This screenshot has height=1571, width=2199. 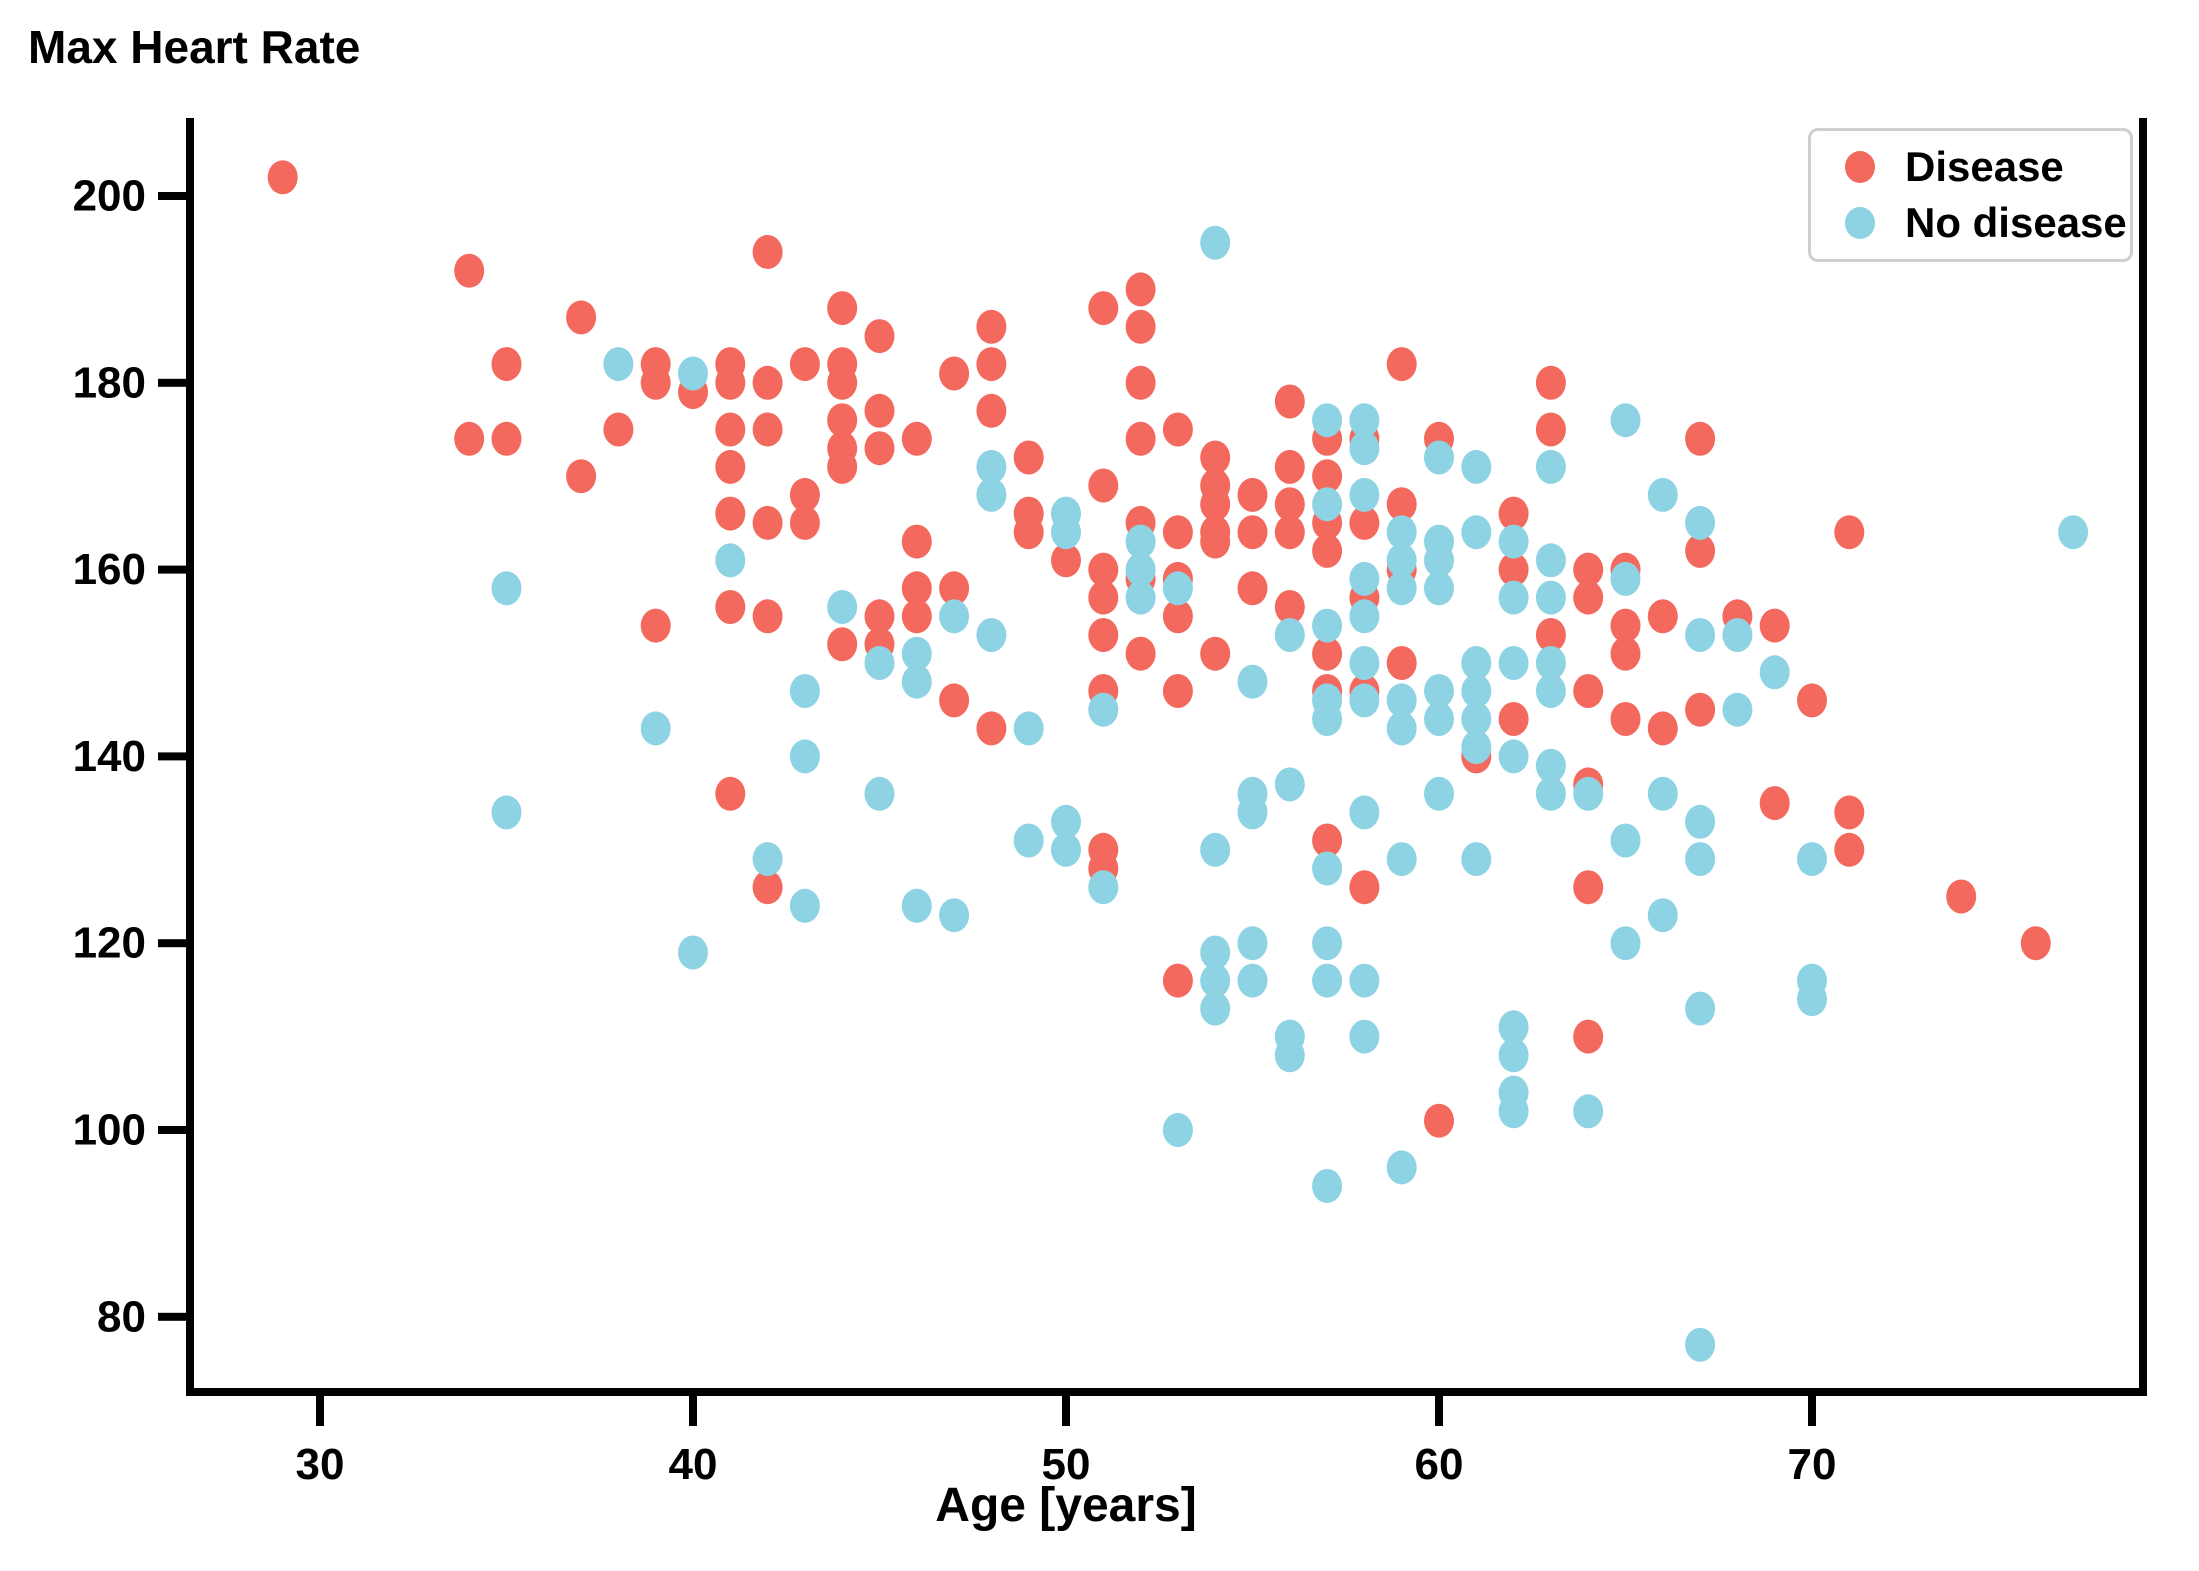 What do you see at coordinates (320, 1411) in the screenshot?
I see `x-tick` at bounding box center [320, 1411].